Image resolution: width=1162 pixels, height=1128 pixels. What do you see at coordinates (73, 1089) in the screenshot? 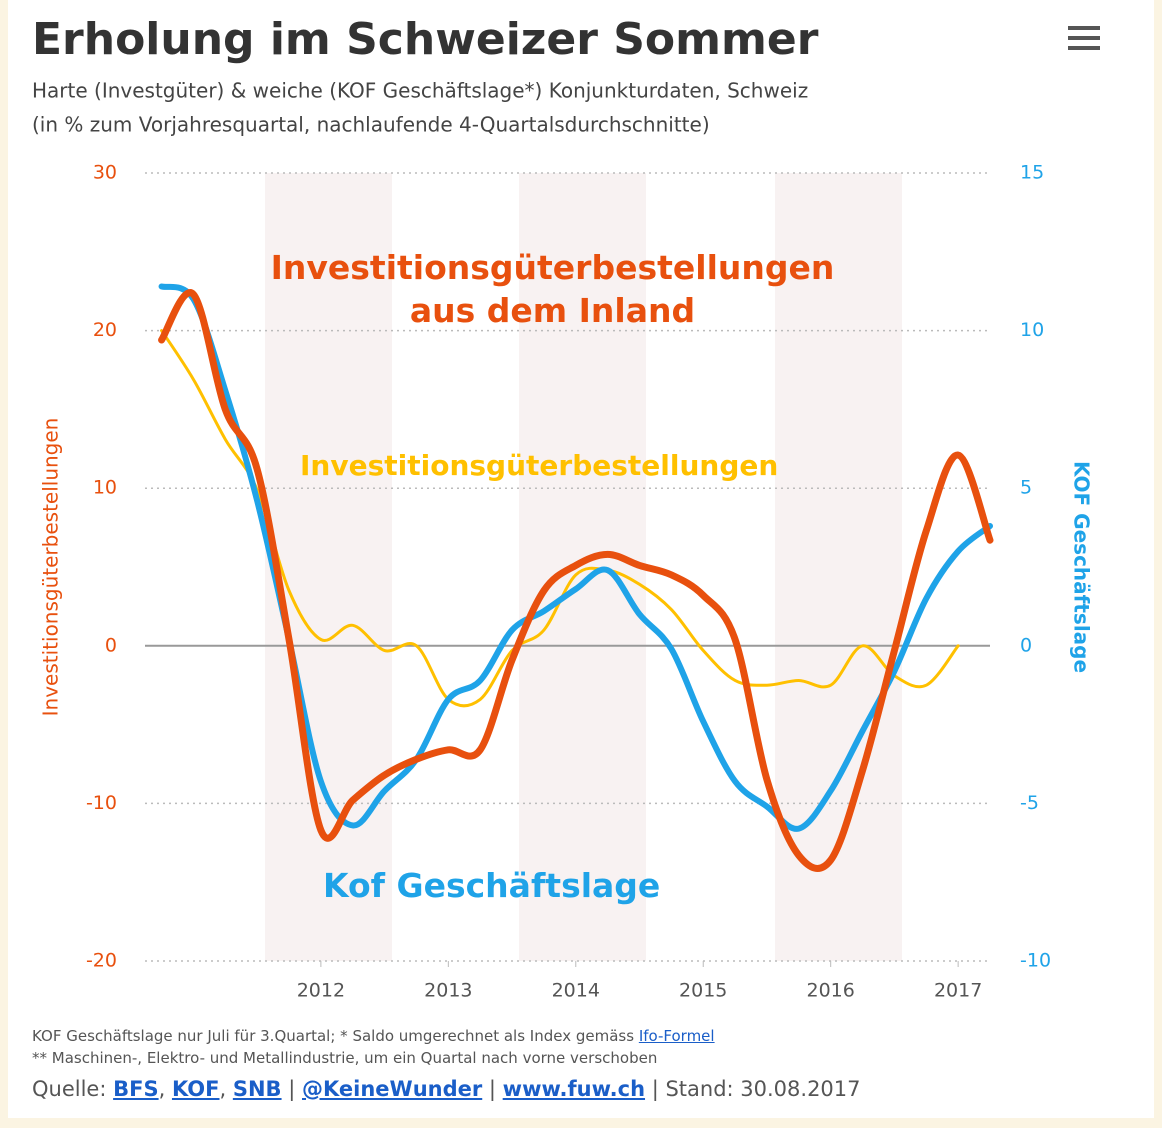
I see `text: Quelle:` at bounding box center [73, 1089].